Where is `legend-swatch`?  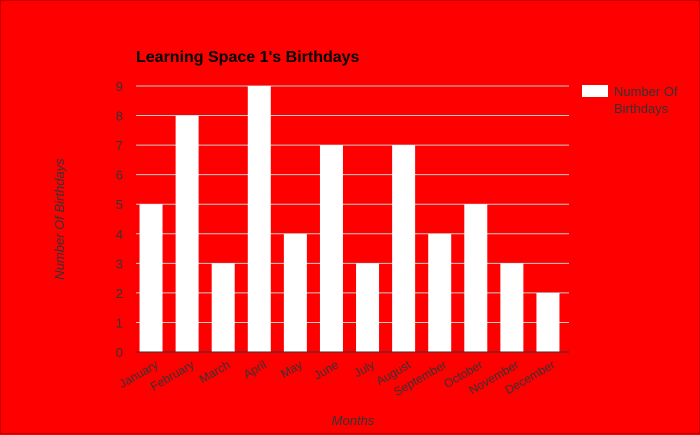 legend-swatch is located at coordinates (595, 91).